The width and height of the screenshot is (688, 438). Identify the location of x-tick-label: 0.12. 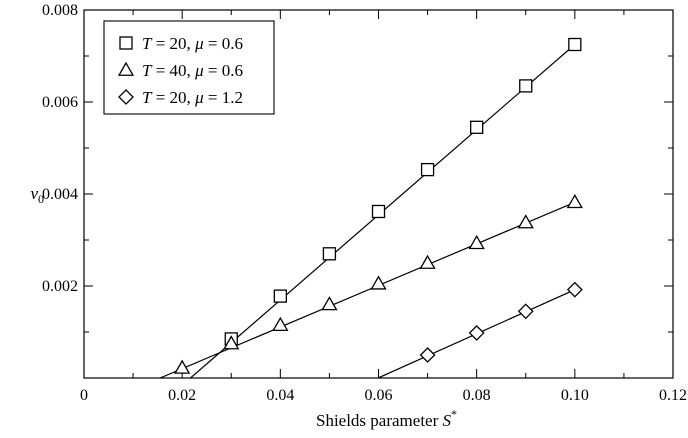
(673, 395).